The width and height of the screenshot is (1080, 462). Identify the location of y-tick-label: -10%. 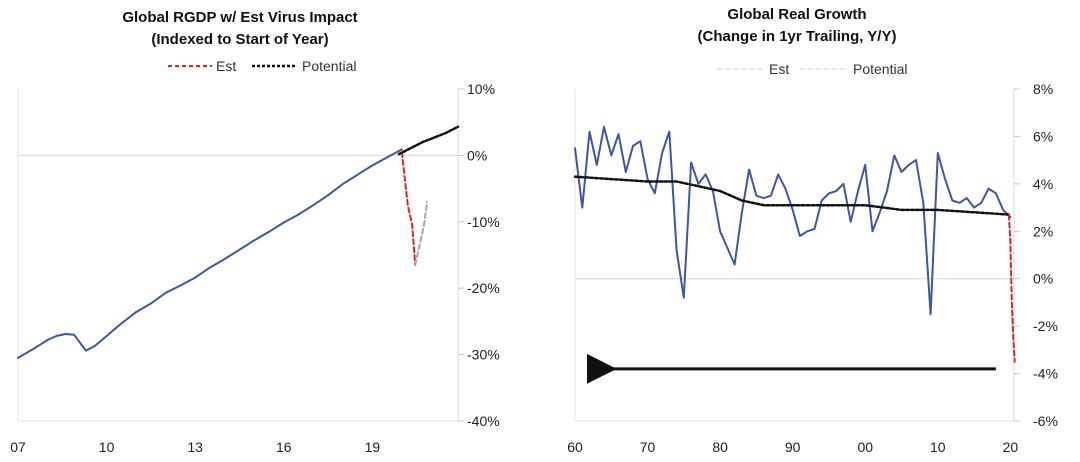
(483, 222).